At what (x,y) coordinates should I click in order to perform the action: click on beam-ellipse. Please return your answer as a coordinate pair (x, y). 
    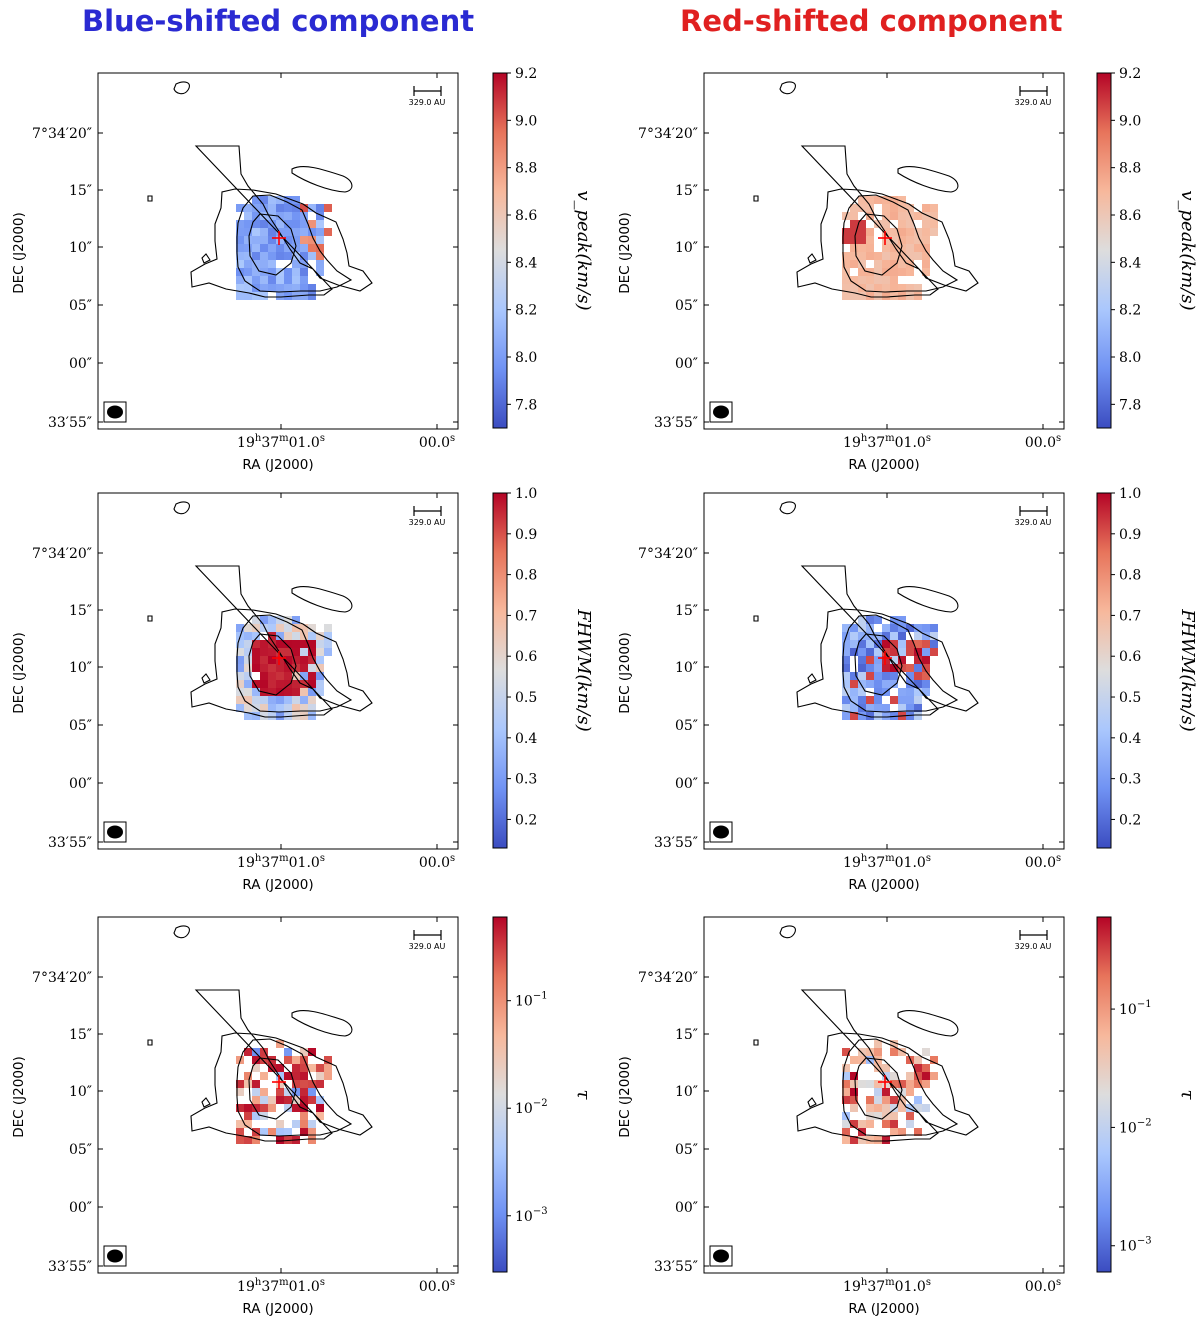
    Looking at the image, I should click on (115, 1256).